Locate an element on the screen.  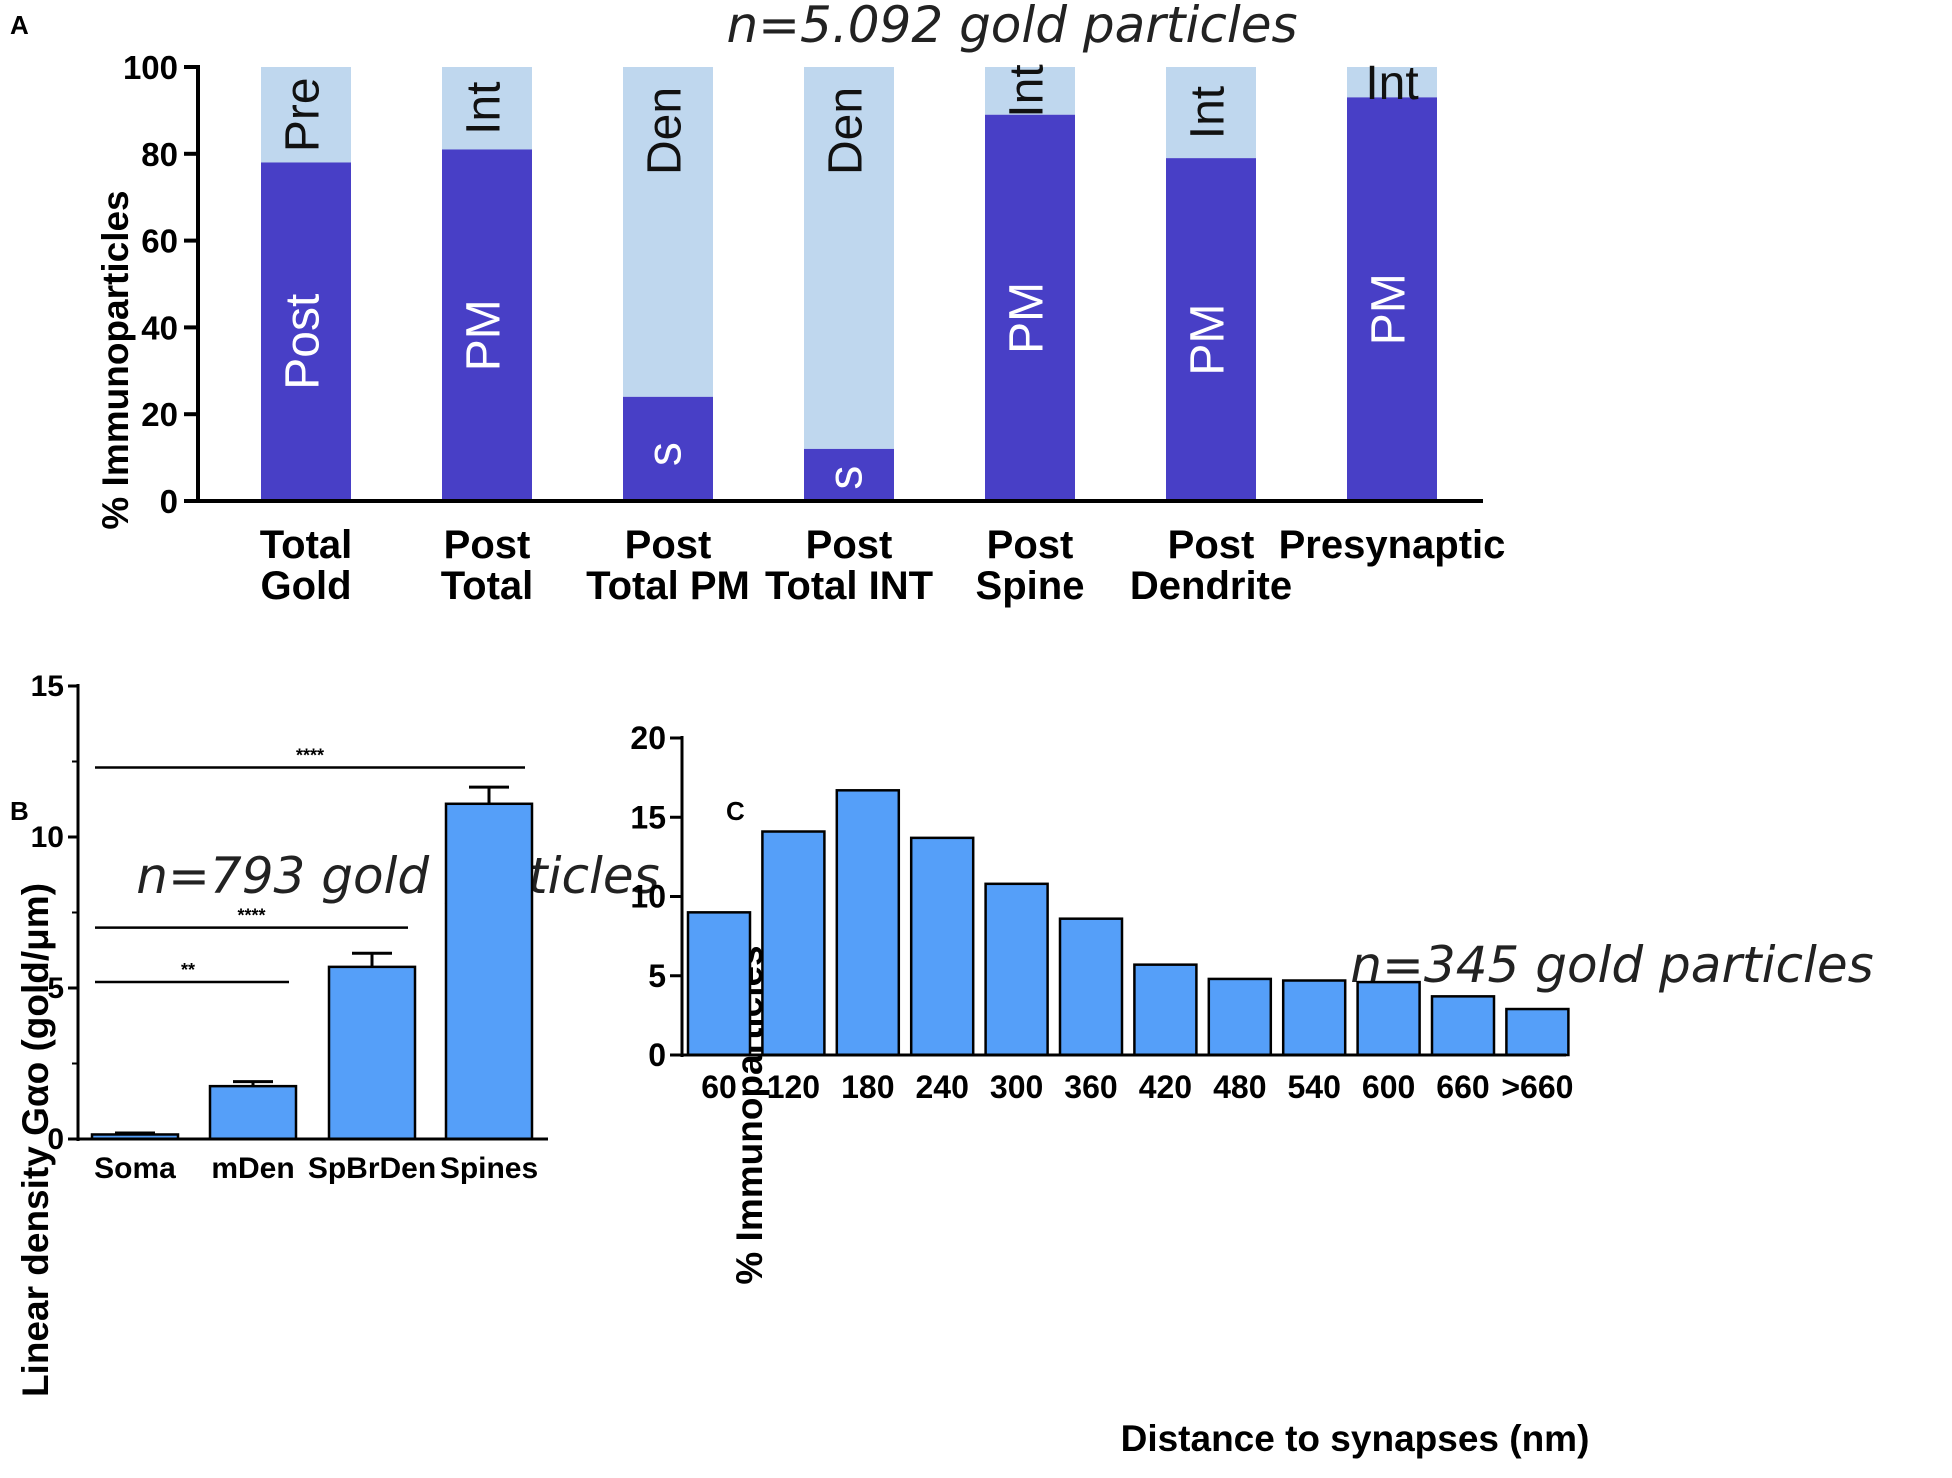
x-tick-label-c: 240 is located at coordinates (942, 1087).